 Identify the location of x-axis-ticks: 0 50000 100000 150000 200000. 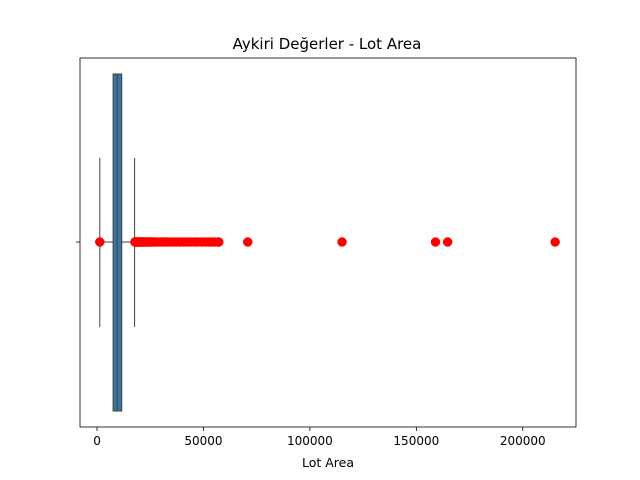
(319, 437).